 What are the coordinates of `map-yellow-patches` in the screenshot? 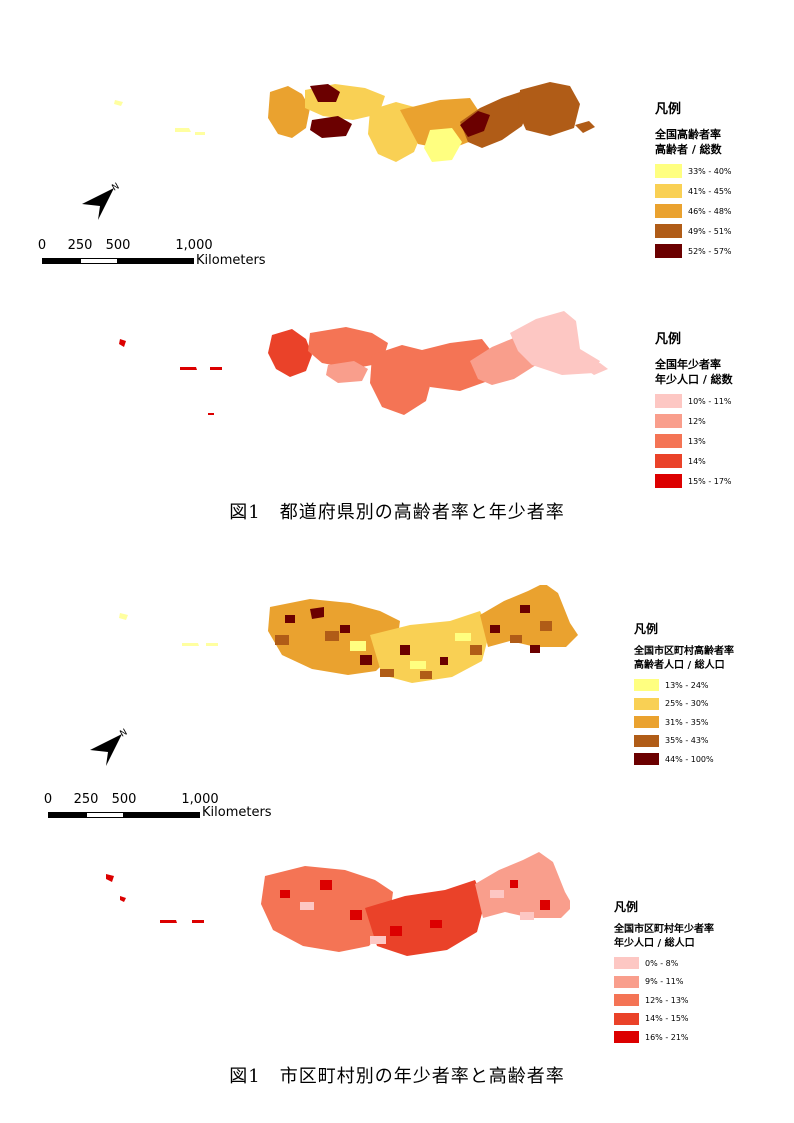 It's located at (410, 651).